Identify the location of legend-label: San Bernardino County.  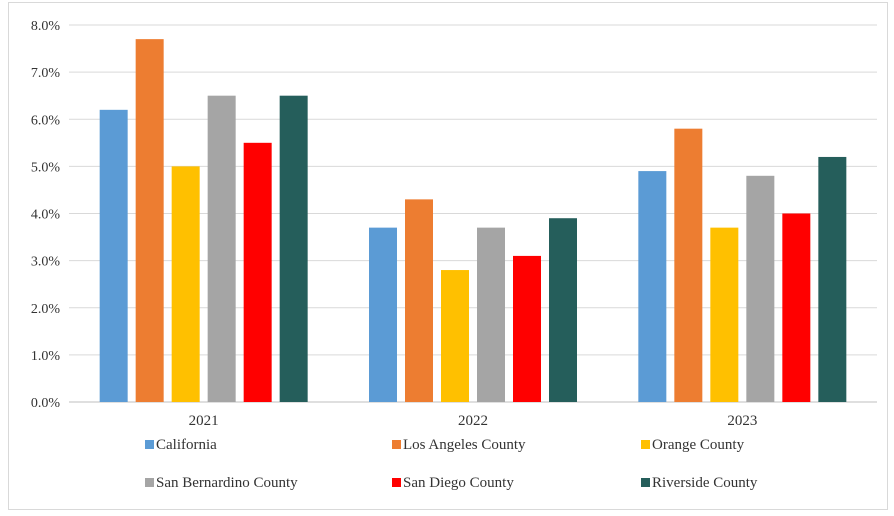
(227, 483).